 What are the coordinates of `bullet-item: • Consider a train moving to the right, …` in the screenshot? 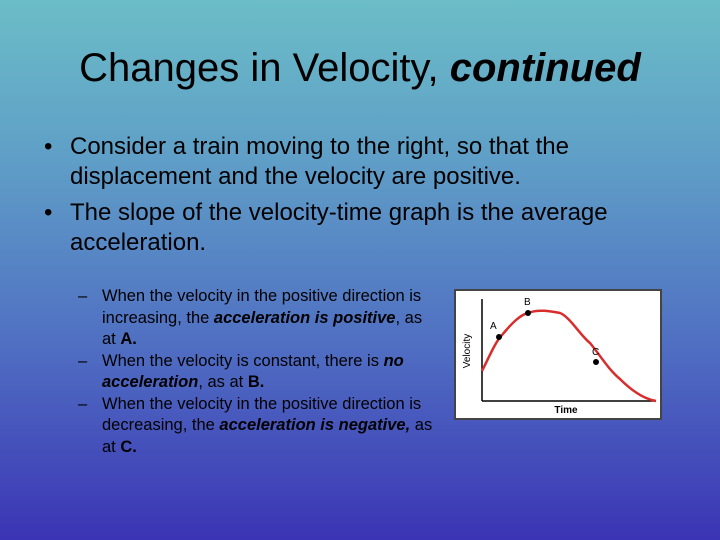 It's located at (364, 162).